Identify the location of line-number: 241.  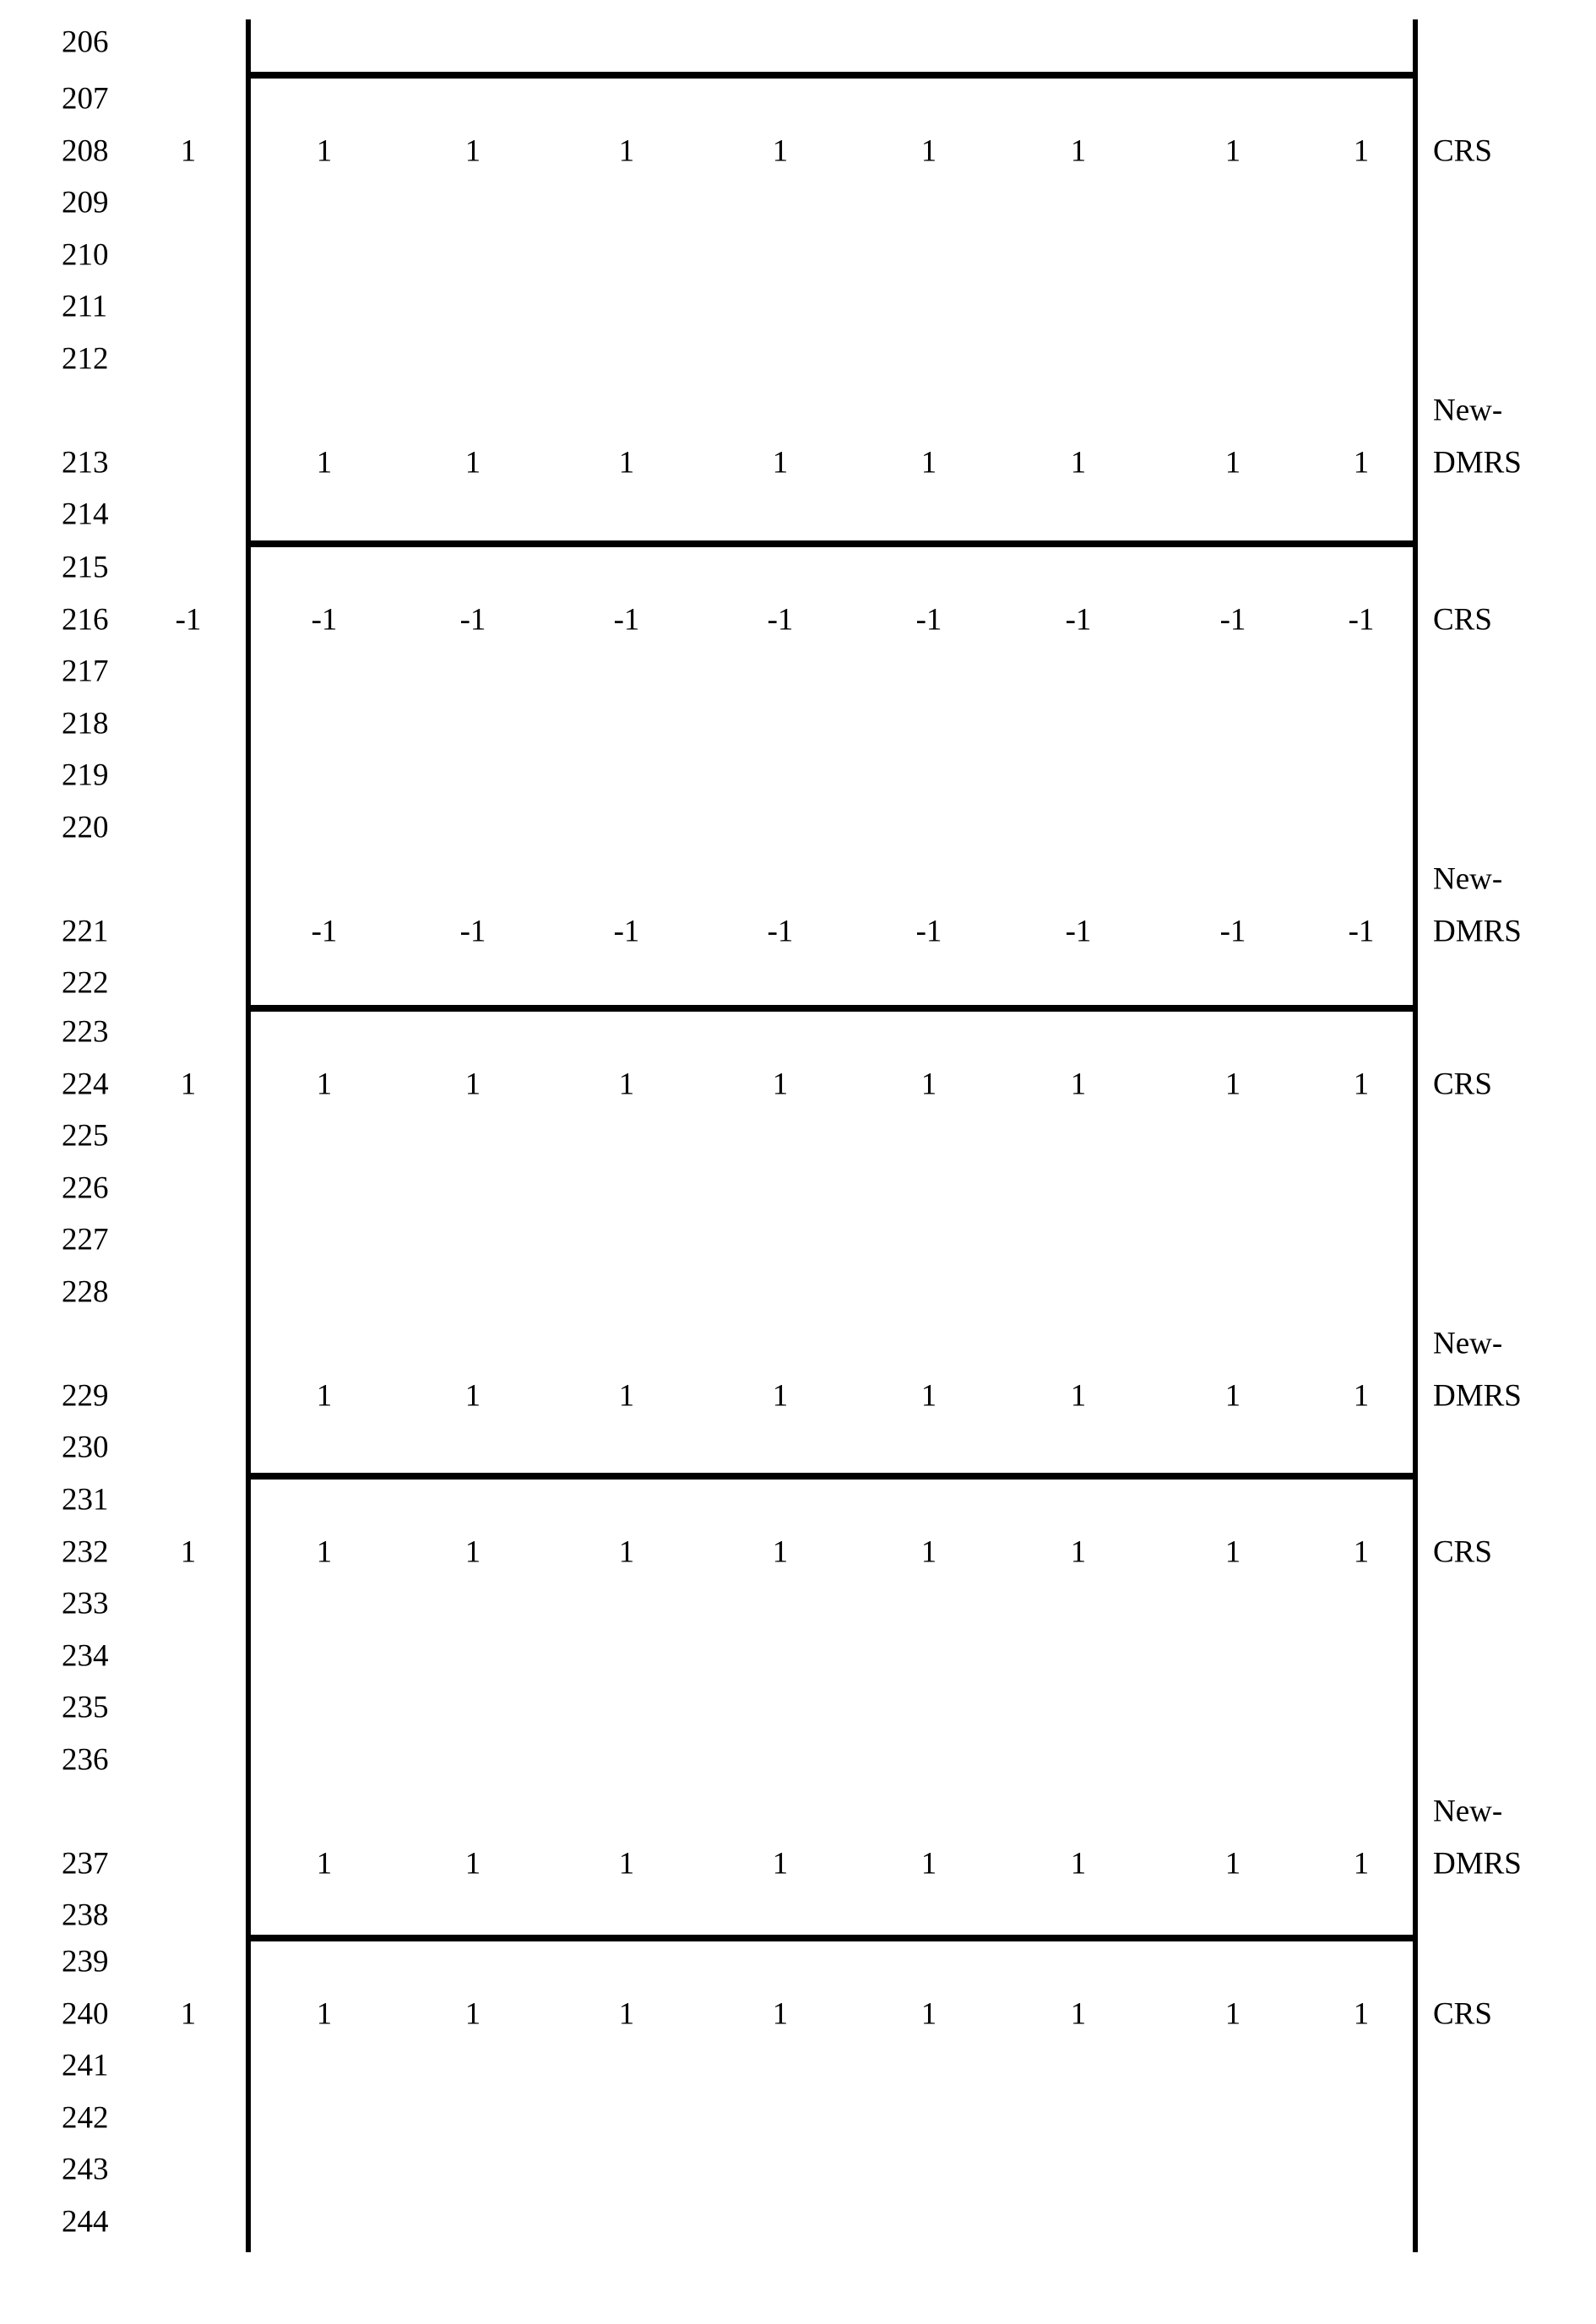
(85, 2065).